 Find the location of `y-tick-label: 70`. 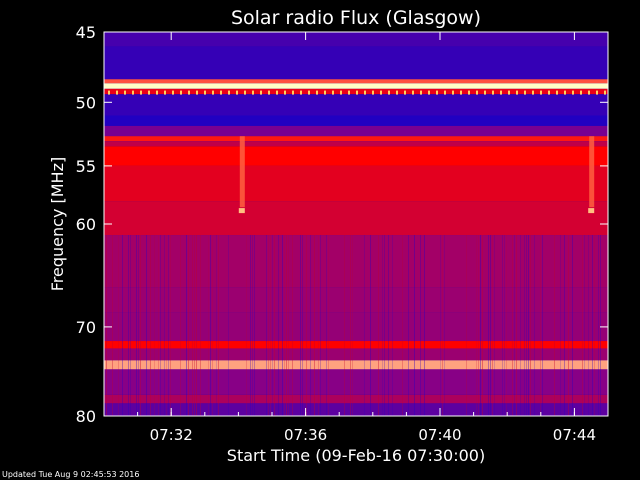

y-tick-label: 70 is located at coordinates (86, 327).